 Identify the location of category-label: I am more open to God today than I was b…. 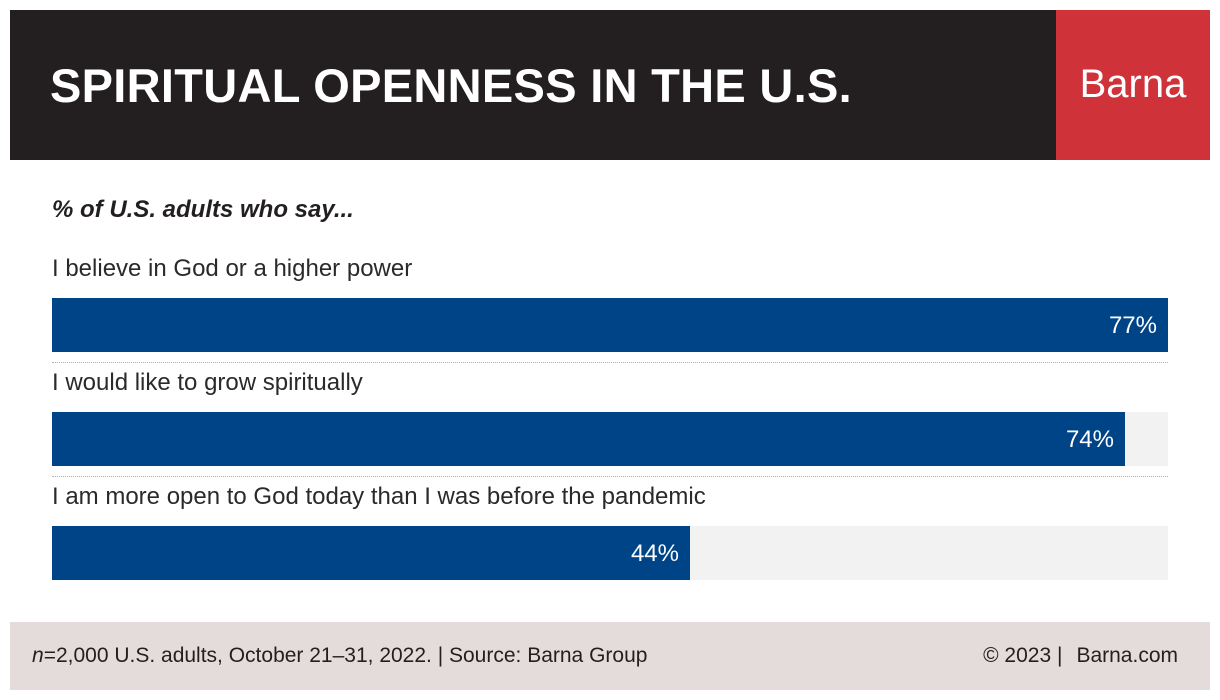
(379, 496).